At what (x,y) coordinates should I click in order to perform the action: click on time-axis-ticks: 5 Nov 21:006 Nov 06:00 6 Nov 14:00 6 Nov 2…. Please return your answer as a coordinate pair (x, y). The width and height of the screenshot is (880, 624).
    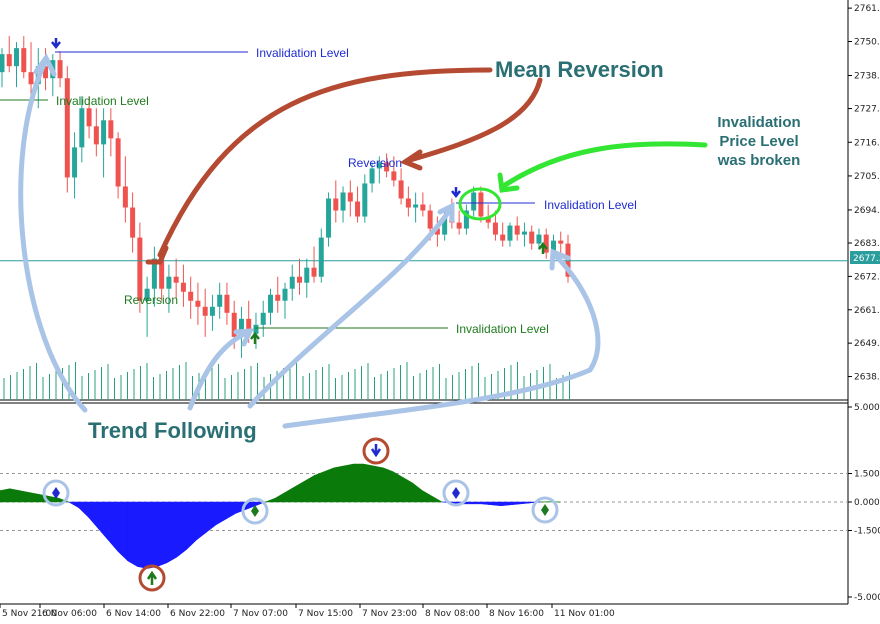
    Looking at the image, I should click on (307, 611).